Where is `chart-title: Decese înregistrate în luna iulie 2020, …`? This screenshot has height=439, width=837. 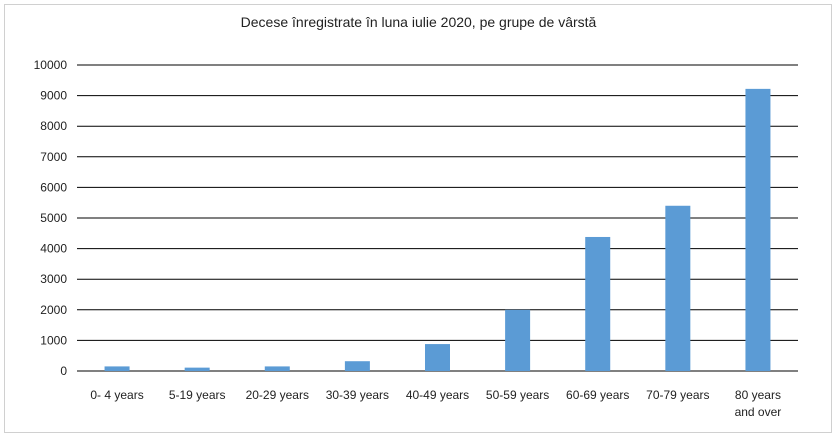 chart-title: Decese înregistrate în luna iulie 2020, … is located at coordinates (418, 22).